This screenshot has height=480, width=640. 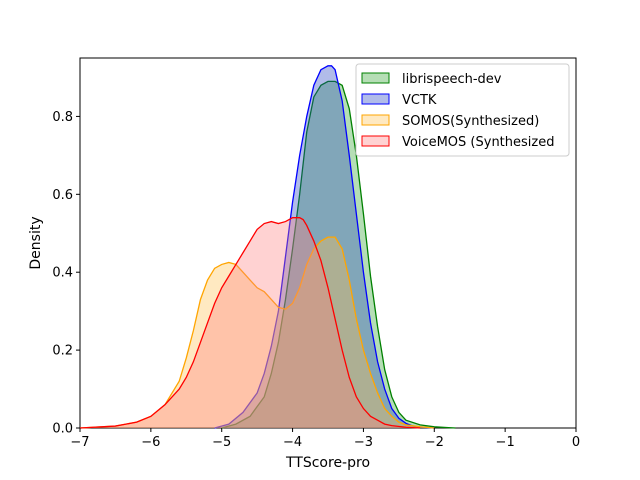 I want to click on y-tick-label: 0.8, so click(x=62, y=117).